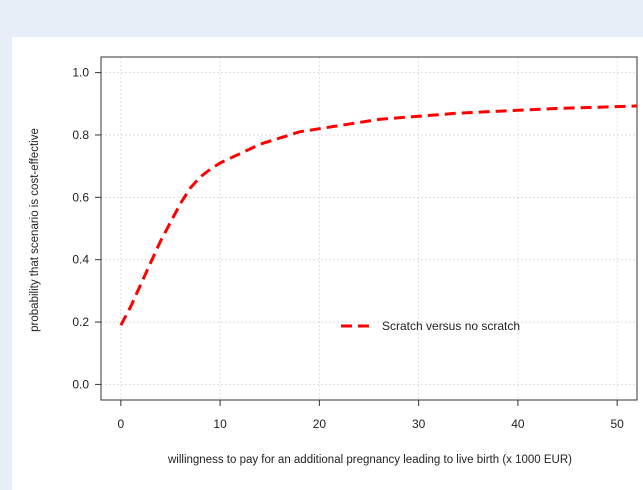 This screenshot has width=643, height=490. Describe the element at coordinates (518, 424) in the screenshot. I see `x-tick-label: 40` at that location.